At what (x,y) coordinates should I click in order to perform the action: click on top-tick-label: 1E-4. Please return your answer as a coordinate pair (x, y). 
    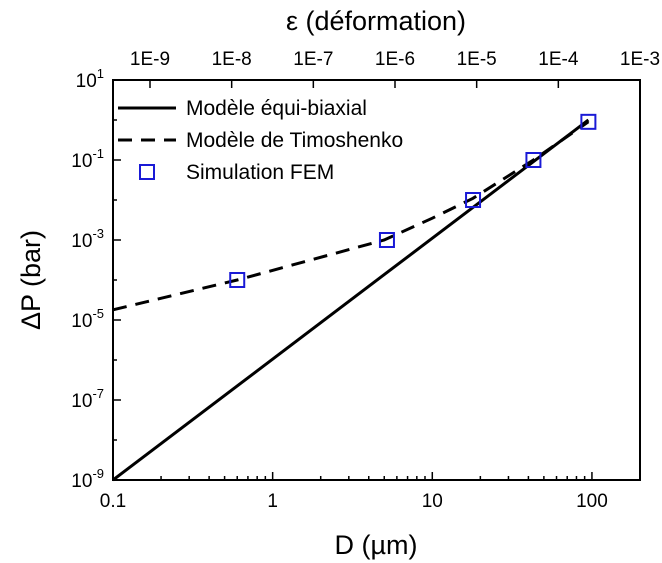
    Looking at the image, I should click on (558, 59).